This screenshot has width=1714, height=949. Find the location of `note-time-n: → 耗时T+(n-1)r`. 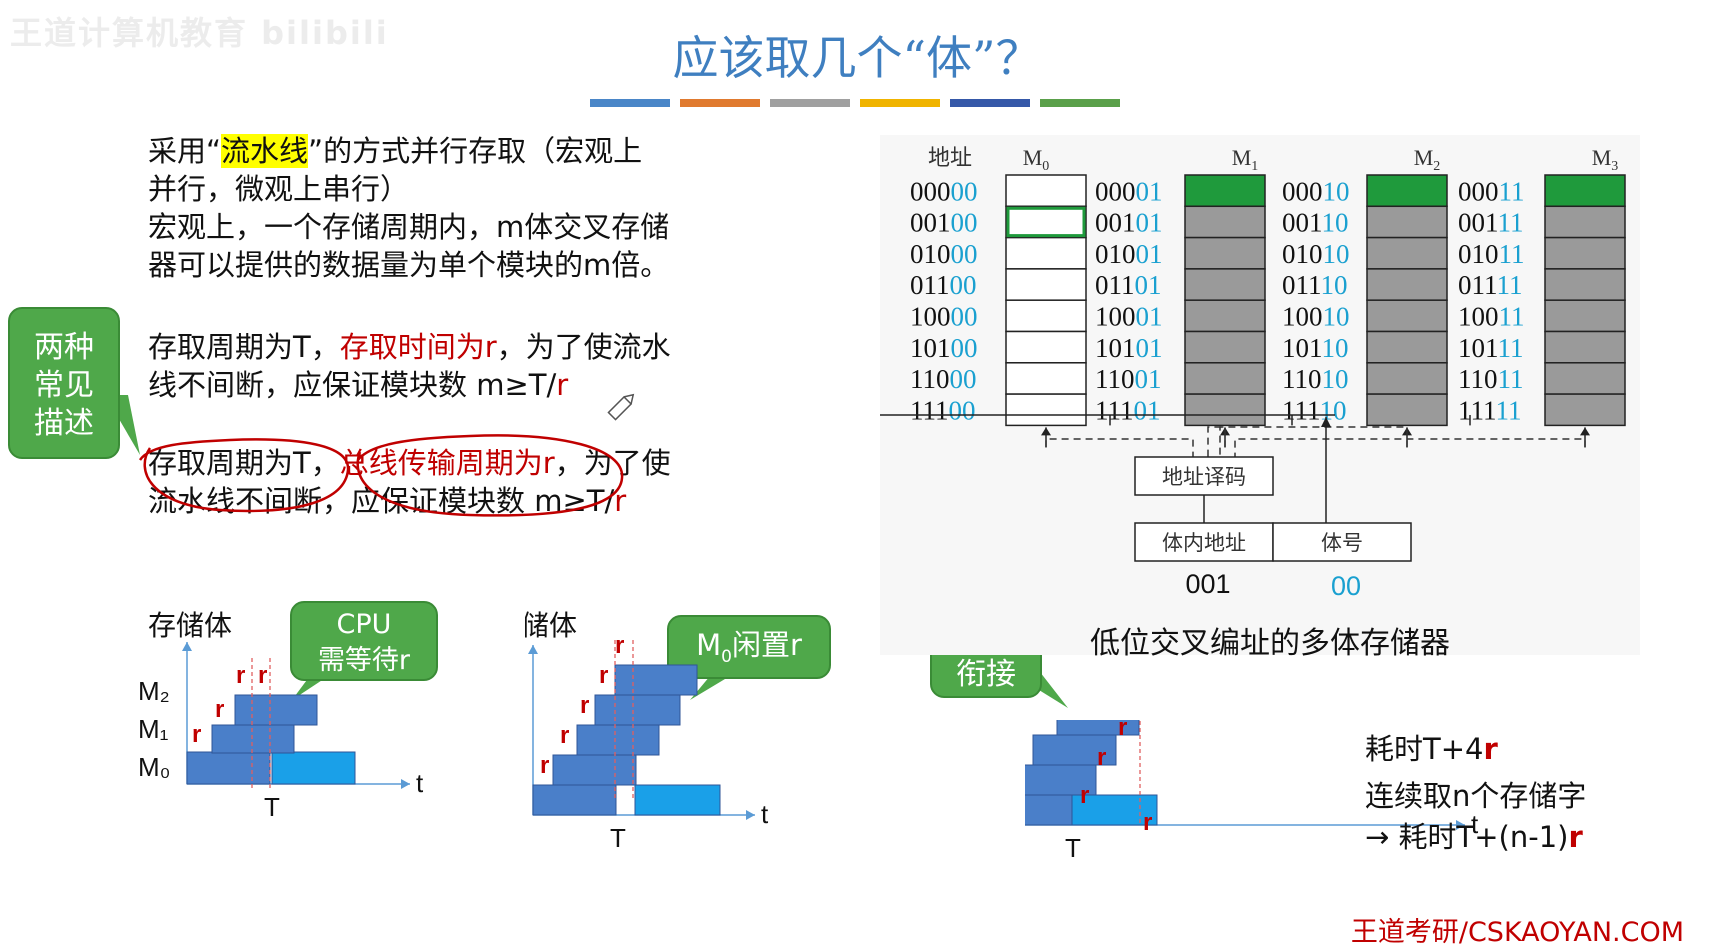

note-time-n: → 耗时T+(n-1)r is located at coordinates (1474, 837).